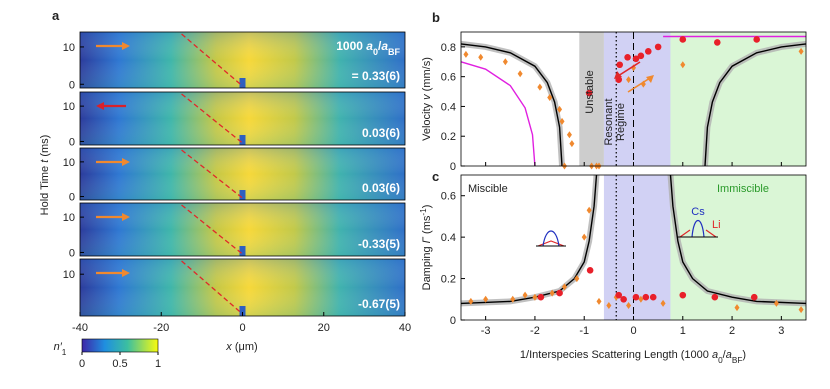 The image size is (830, 389). Describe the element at coordinates (161, 328) in the screenshot. I see `x-tick-label: -20` at that location.